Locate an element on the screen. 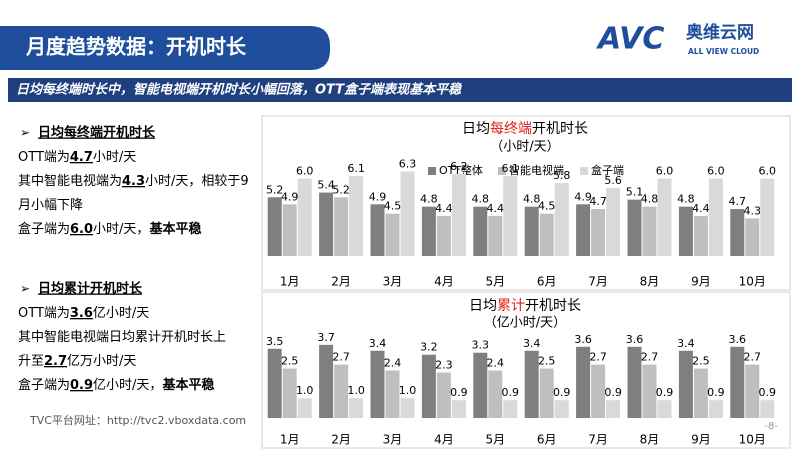 This screenshot has width=800, height=450. chart-title-part: 开机时长 is located at coordinates (560, 129).